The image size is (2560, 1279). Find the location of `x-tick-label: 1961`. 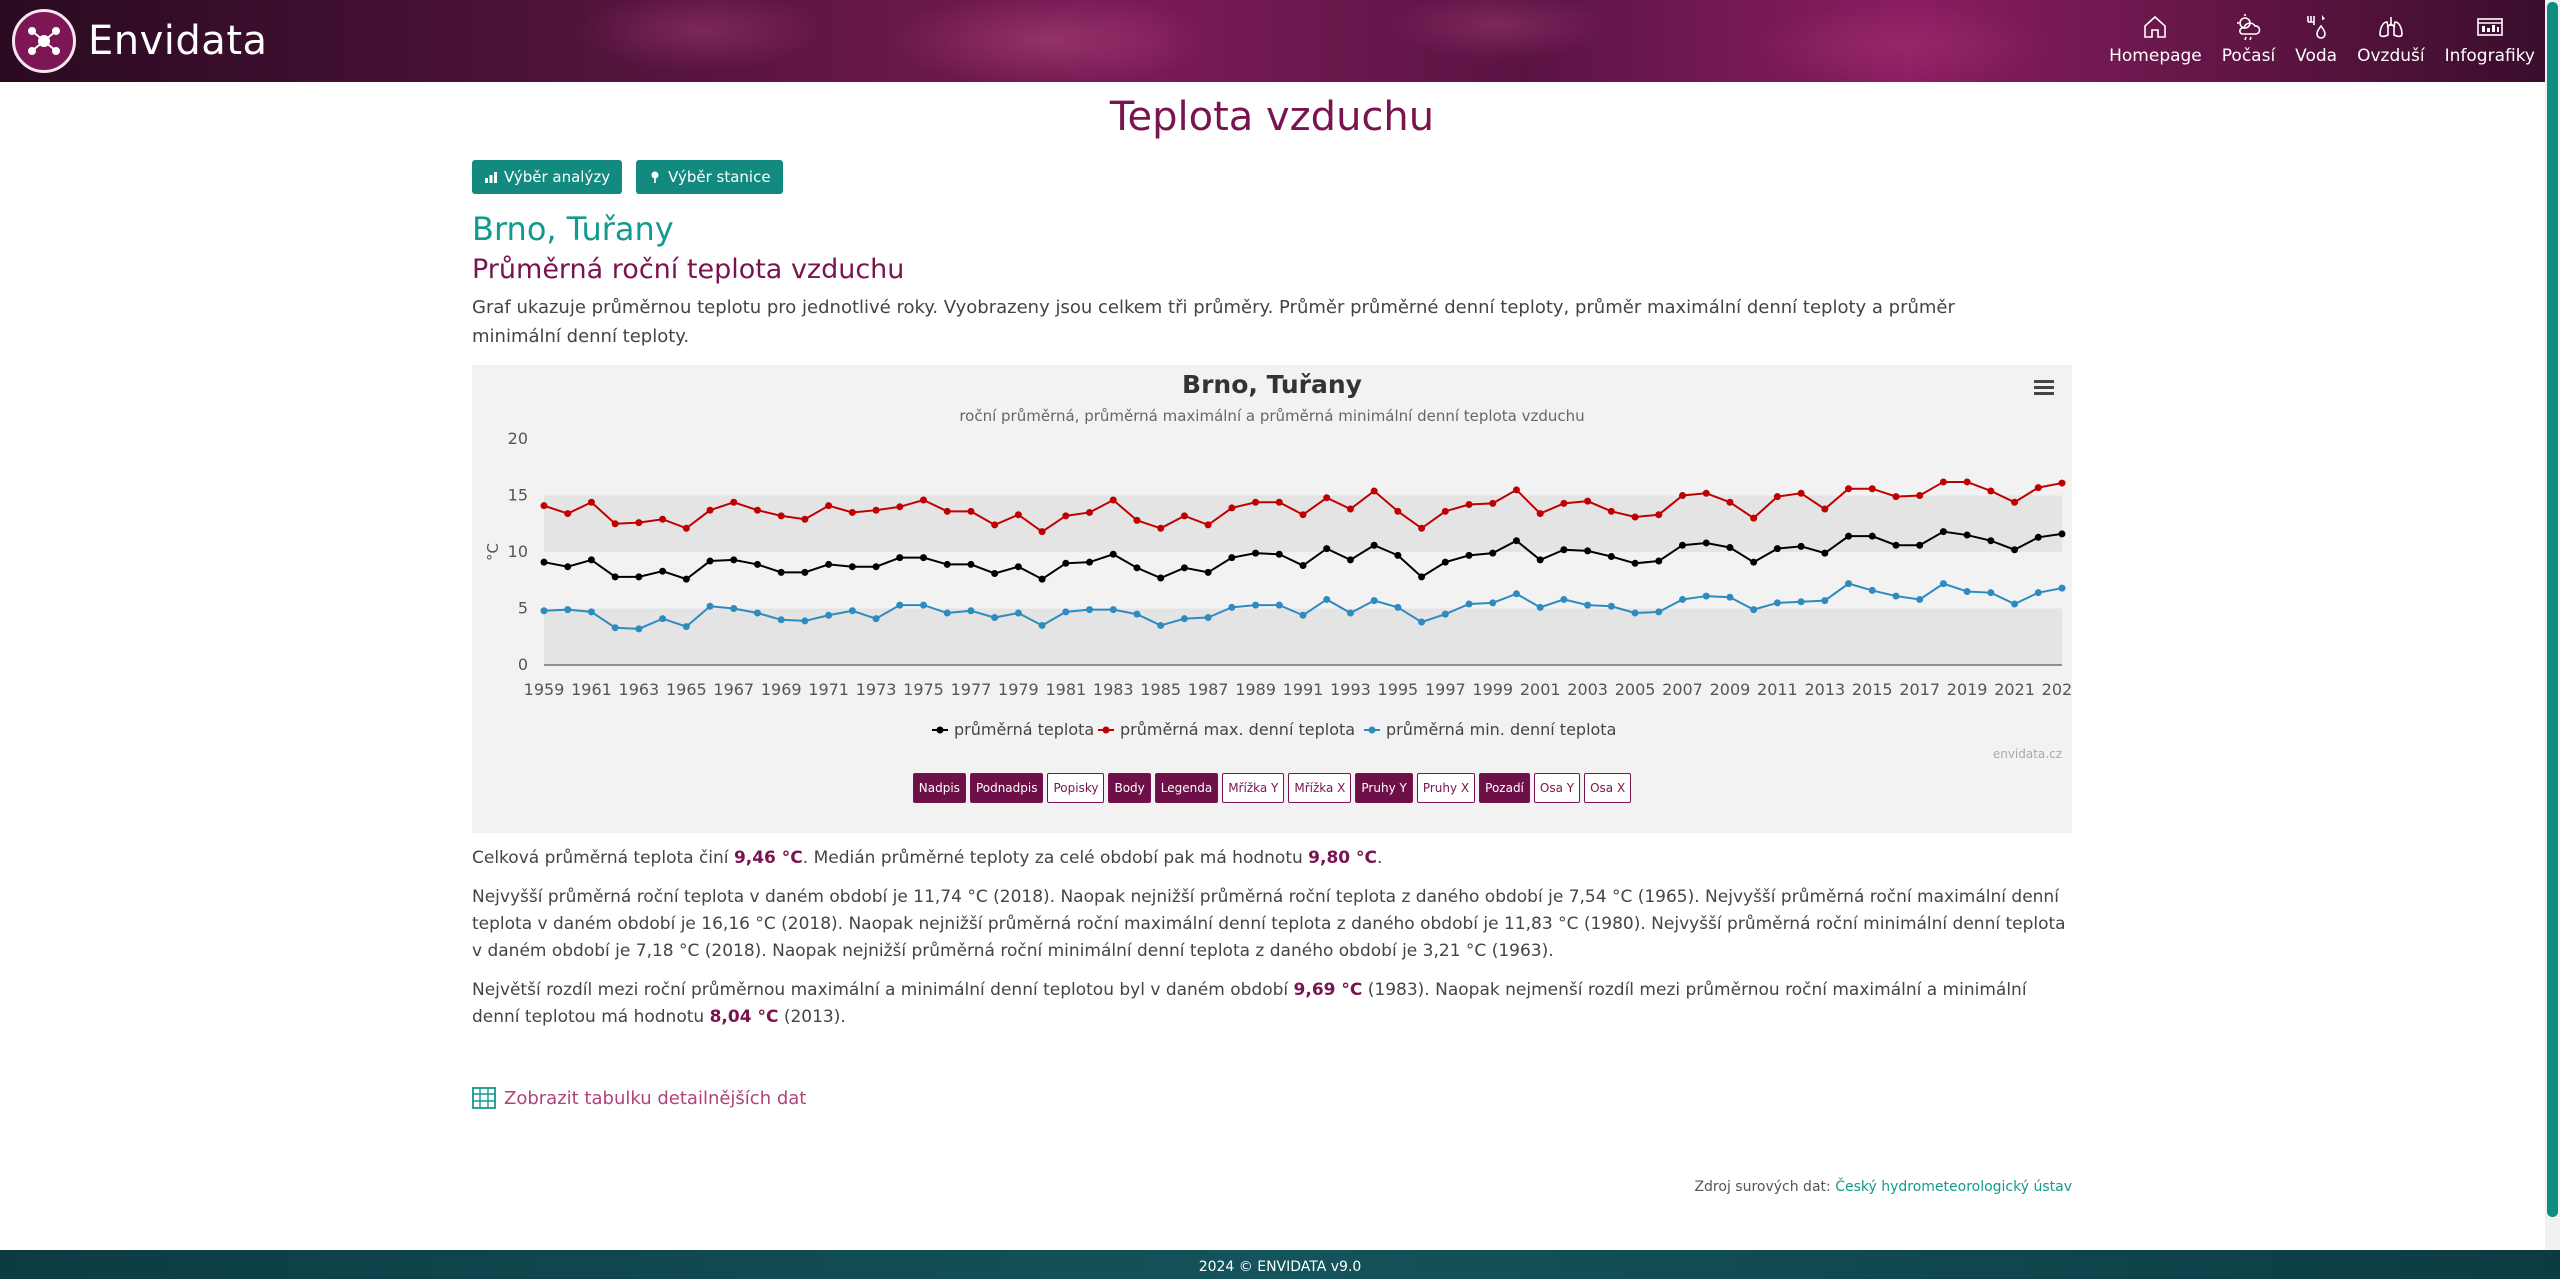

x-tick-label: 1961 is located at coordinates (591, 689).